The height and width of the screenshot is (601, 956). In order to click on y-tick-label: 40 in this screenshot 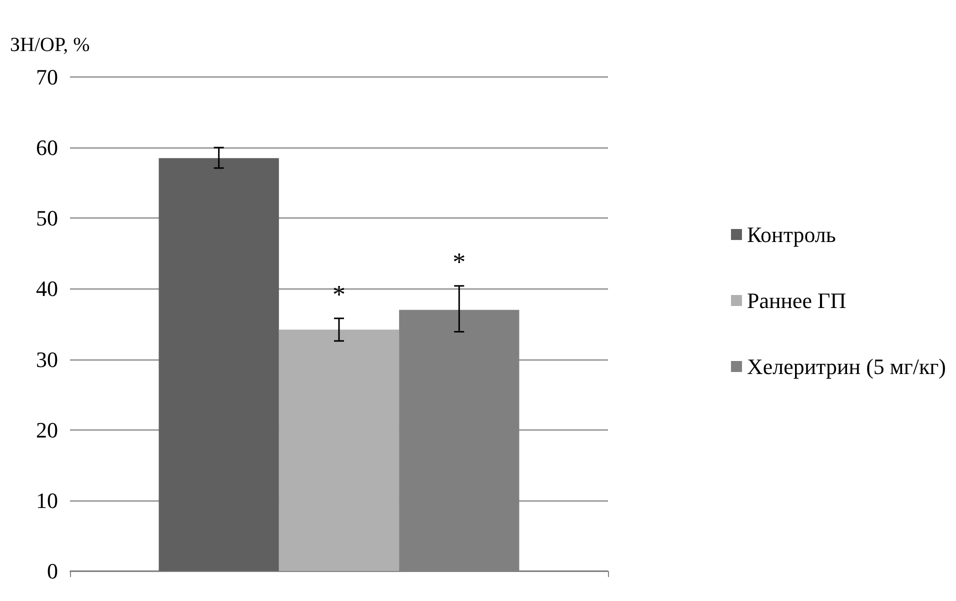, I will do `click(47, 289)`.